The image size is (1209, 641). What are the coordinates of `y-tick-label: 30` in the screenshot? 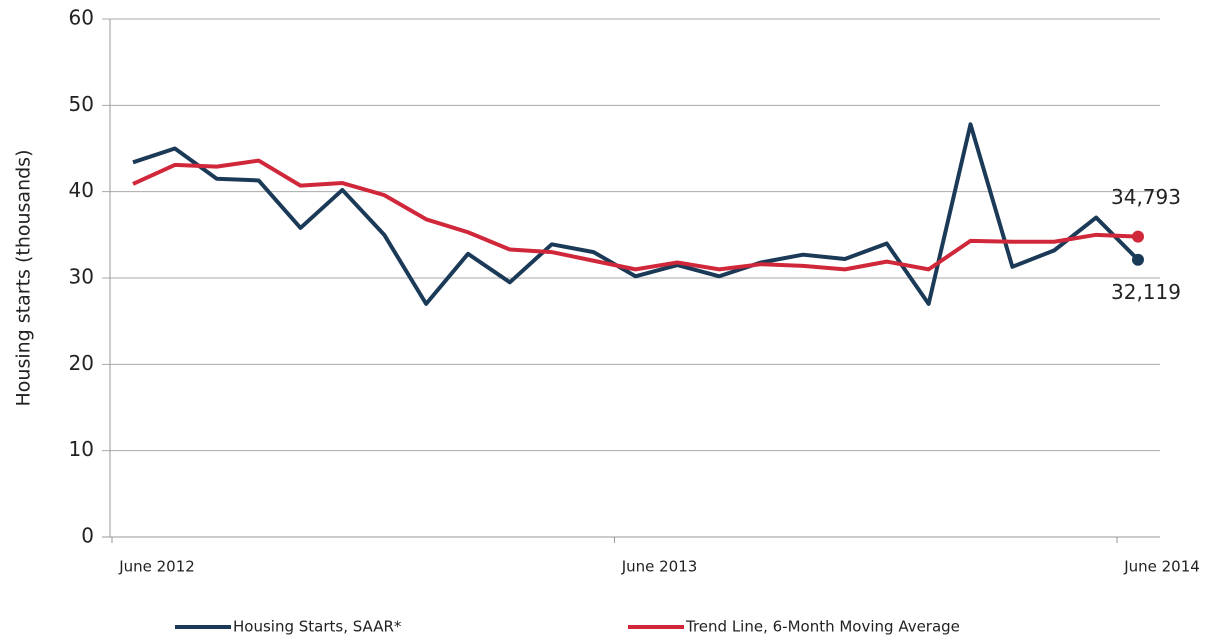 It's located at (81, 277).